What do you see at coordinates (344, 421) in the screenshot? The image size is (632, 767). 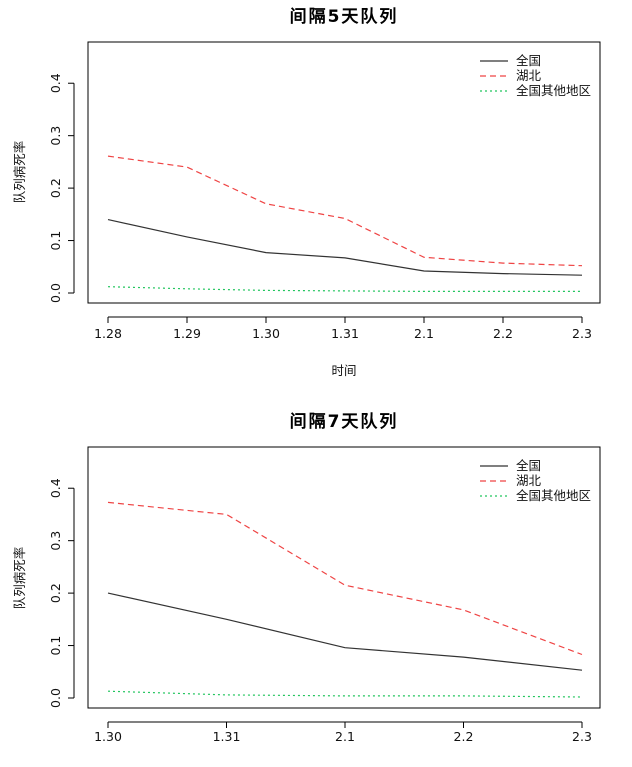 I see `chart-title: 间隔7天队列` at bounding box center [344, 421].